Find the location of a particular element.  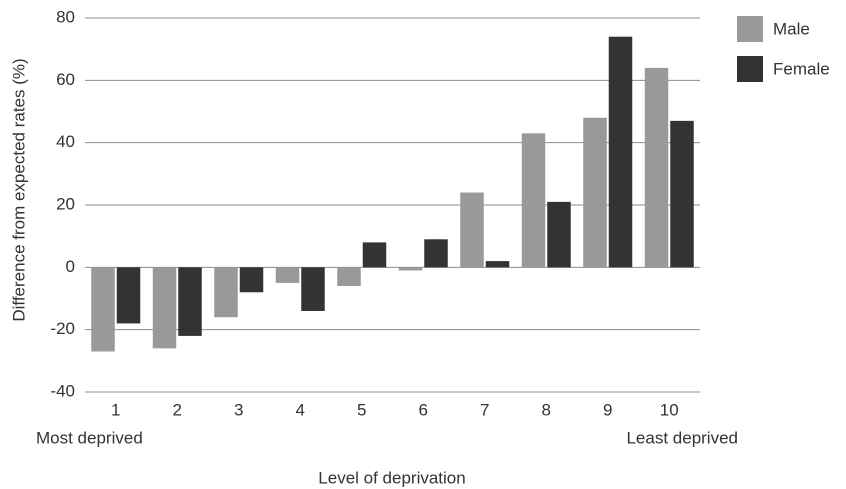

y-axis-label: Difference from expected rates (%) is located at coordinates (18, 189).